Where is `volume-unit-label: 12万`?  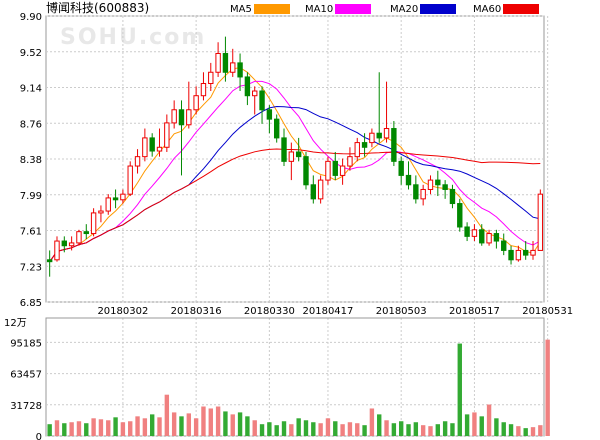
volume-unit-label: 12万 is located at coordinates (15, 323).